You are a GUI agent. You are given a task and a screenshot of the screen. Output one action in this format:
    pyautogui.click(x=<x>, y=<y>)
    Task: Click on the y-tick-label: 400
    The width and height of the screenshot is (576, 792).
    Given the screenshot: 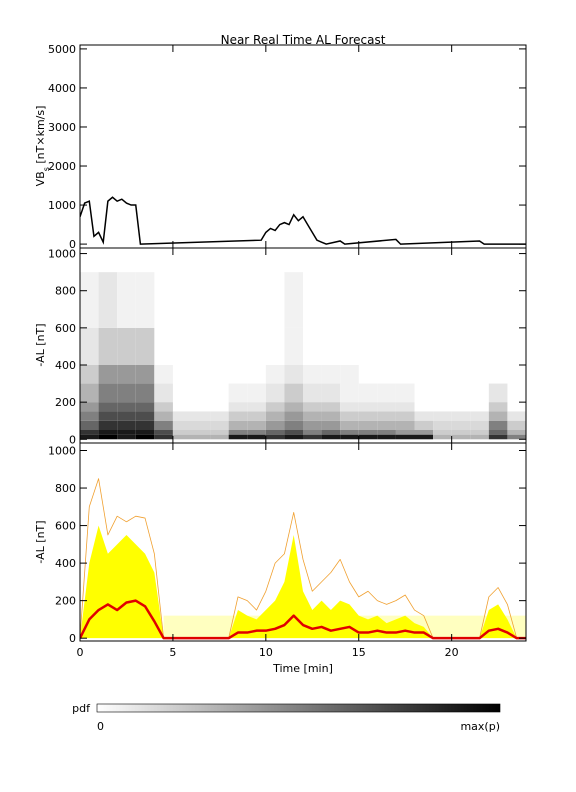 What is the action you would take?
    pyautogui.click(x=65, y=563)
    